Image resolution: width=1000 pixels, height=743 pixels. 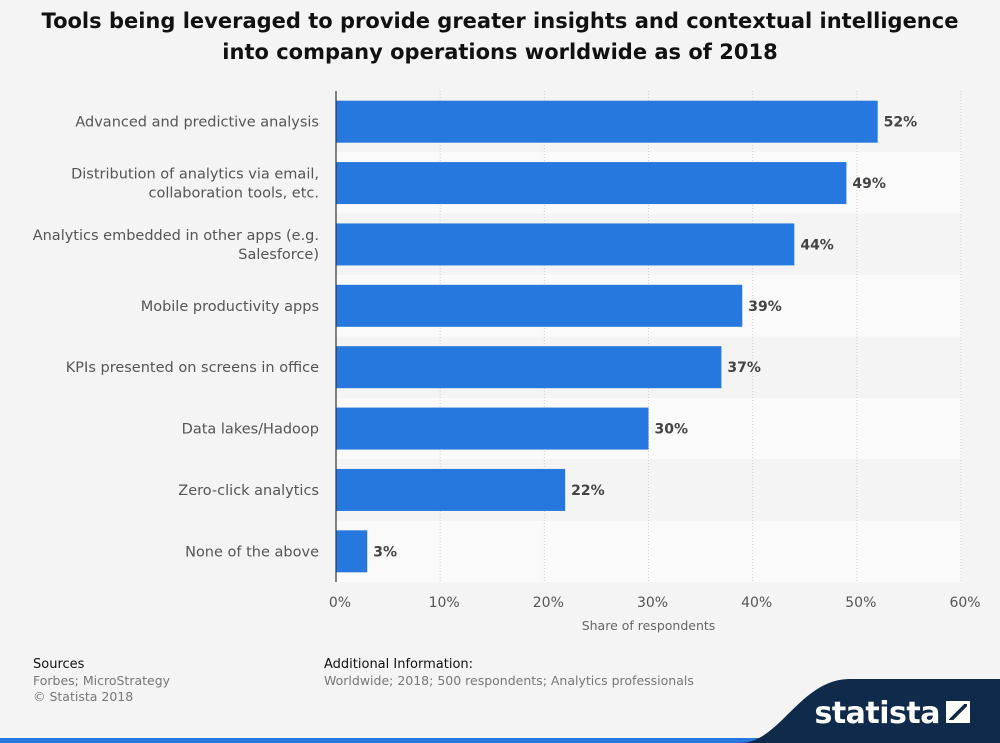 I want to click on category-label: Advanced and predictive analysis, so click(x=197, y=123).